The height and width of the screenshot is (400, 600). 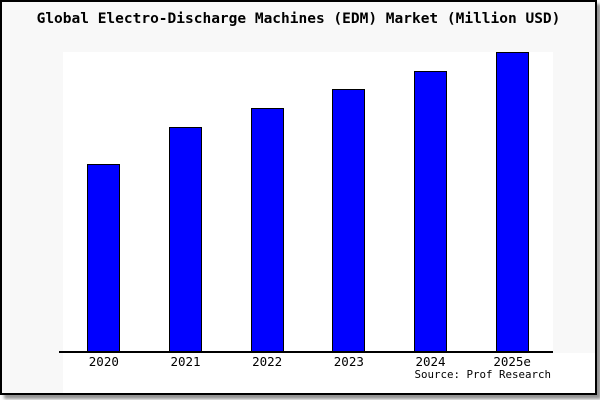 What do you see at coordinates (348, 361) in the screenshot?
I see `x-tick-label-2023: 2023` at bounding box center [348, 361].